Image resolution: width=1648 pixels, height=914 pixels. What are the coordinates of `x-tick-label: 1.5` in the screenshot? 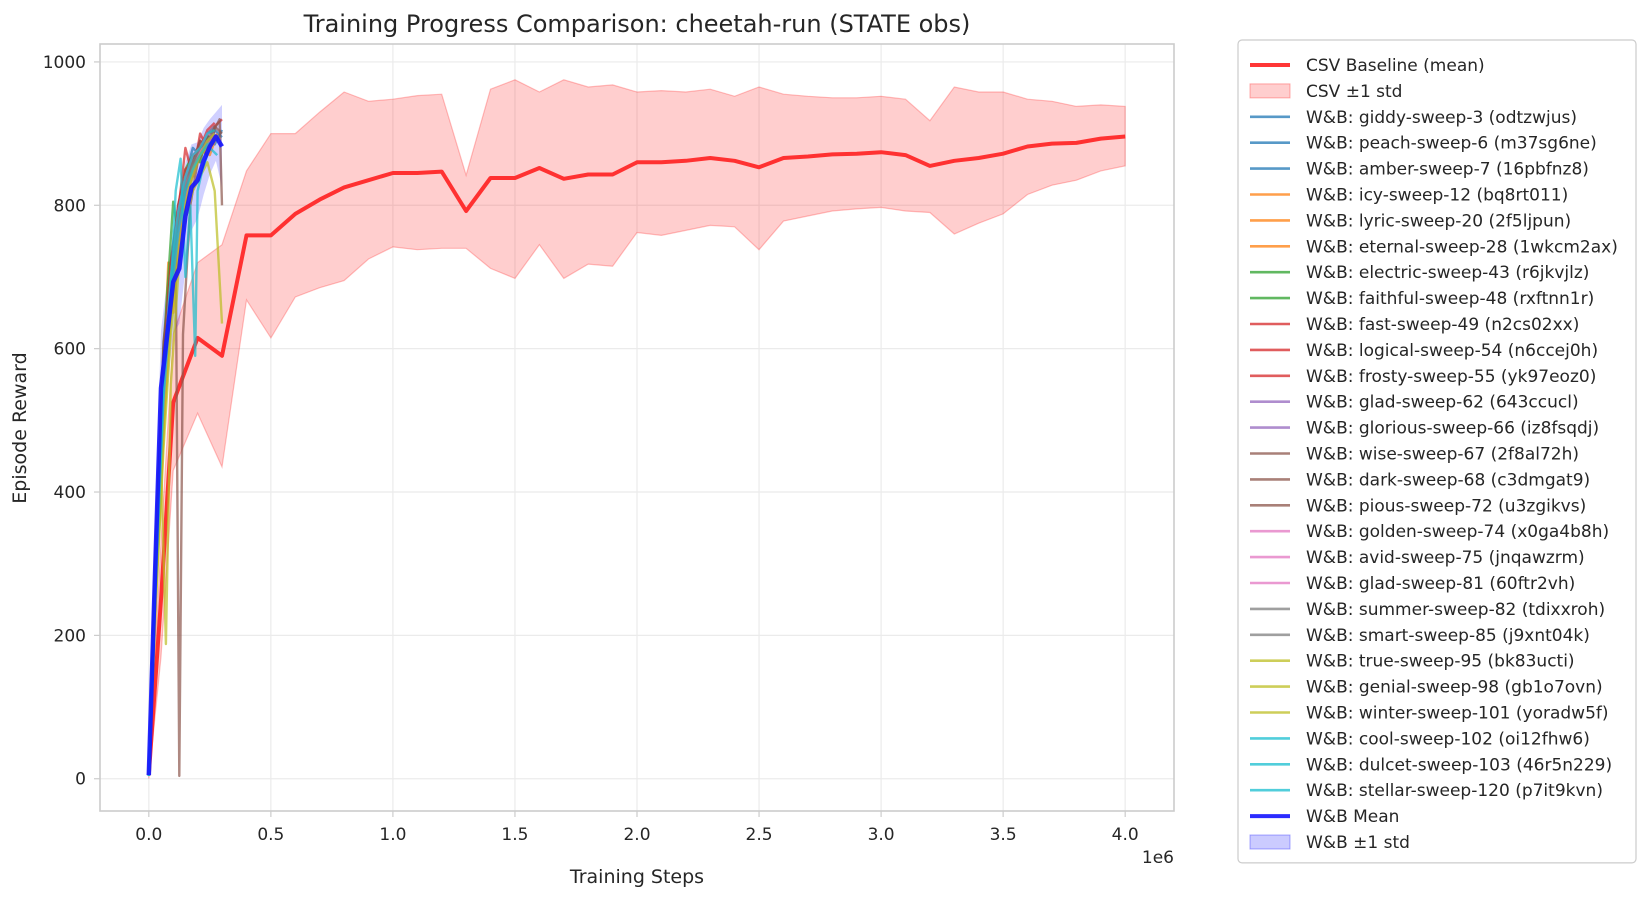 It's located at (514, 835).